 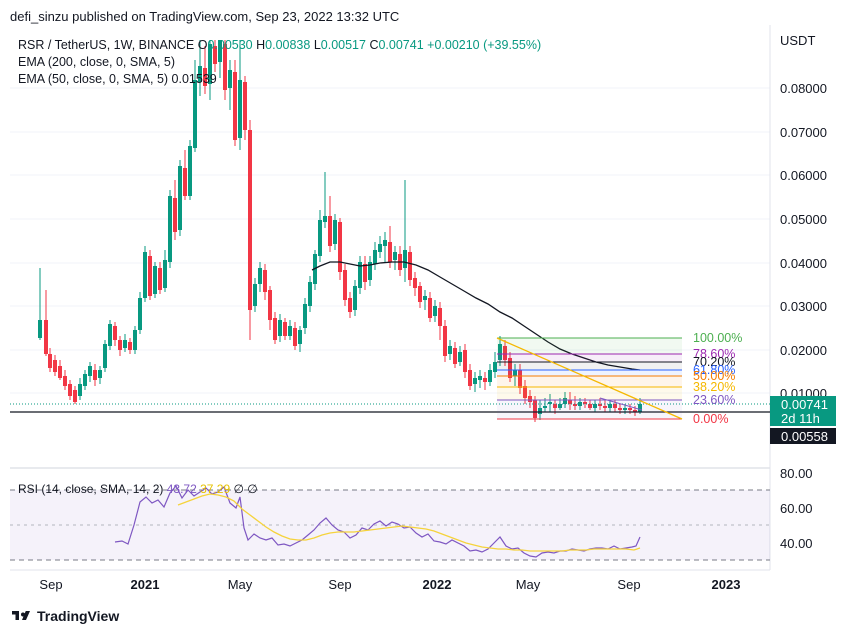 I want to click on rsi-pane, so click(x=390, y=522).